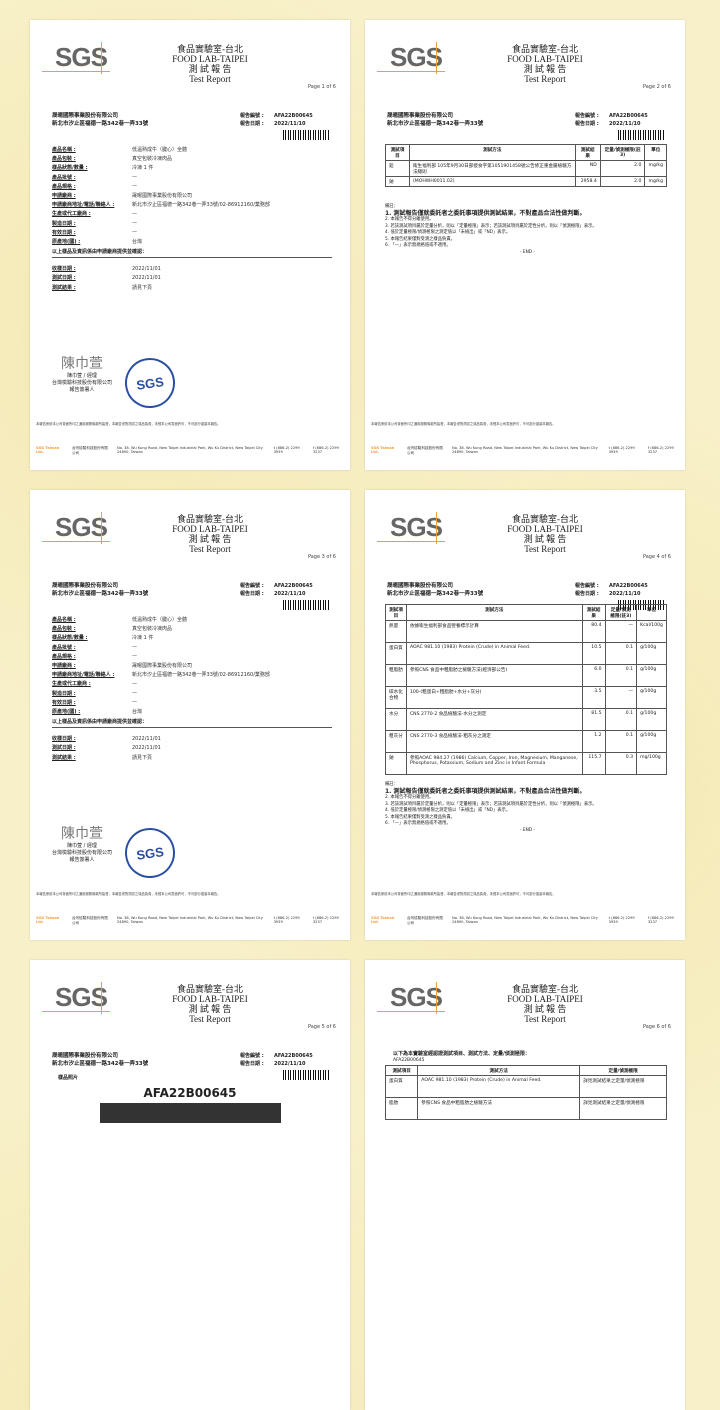 This screenshot has width=720, height=1410. I want to click on info-value: 新北市汐止區福德一路342巷一弄33號/02-86912160/業務部, so click(201, 675).